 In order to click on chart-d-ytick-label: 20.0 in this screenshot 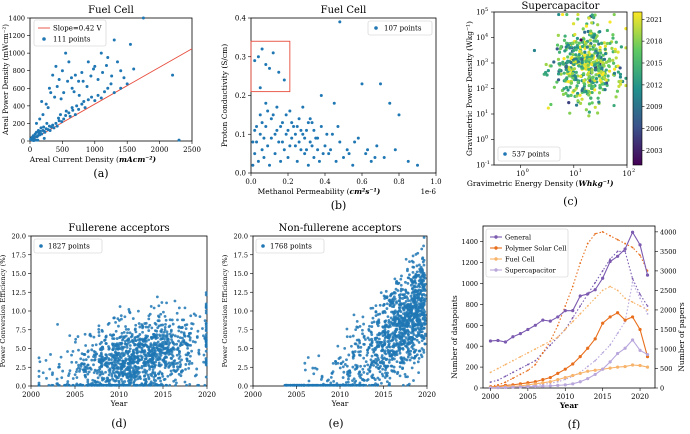, I will do `click(19, 237)`.